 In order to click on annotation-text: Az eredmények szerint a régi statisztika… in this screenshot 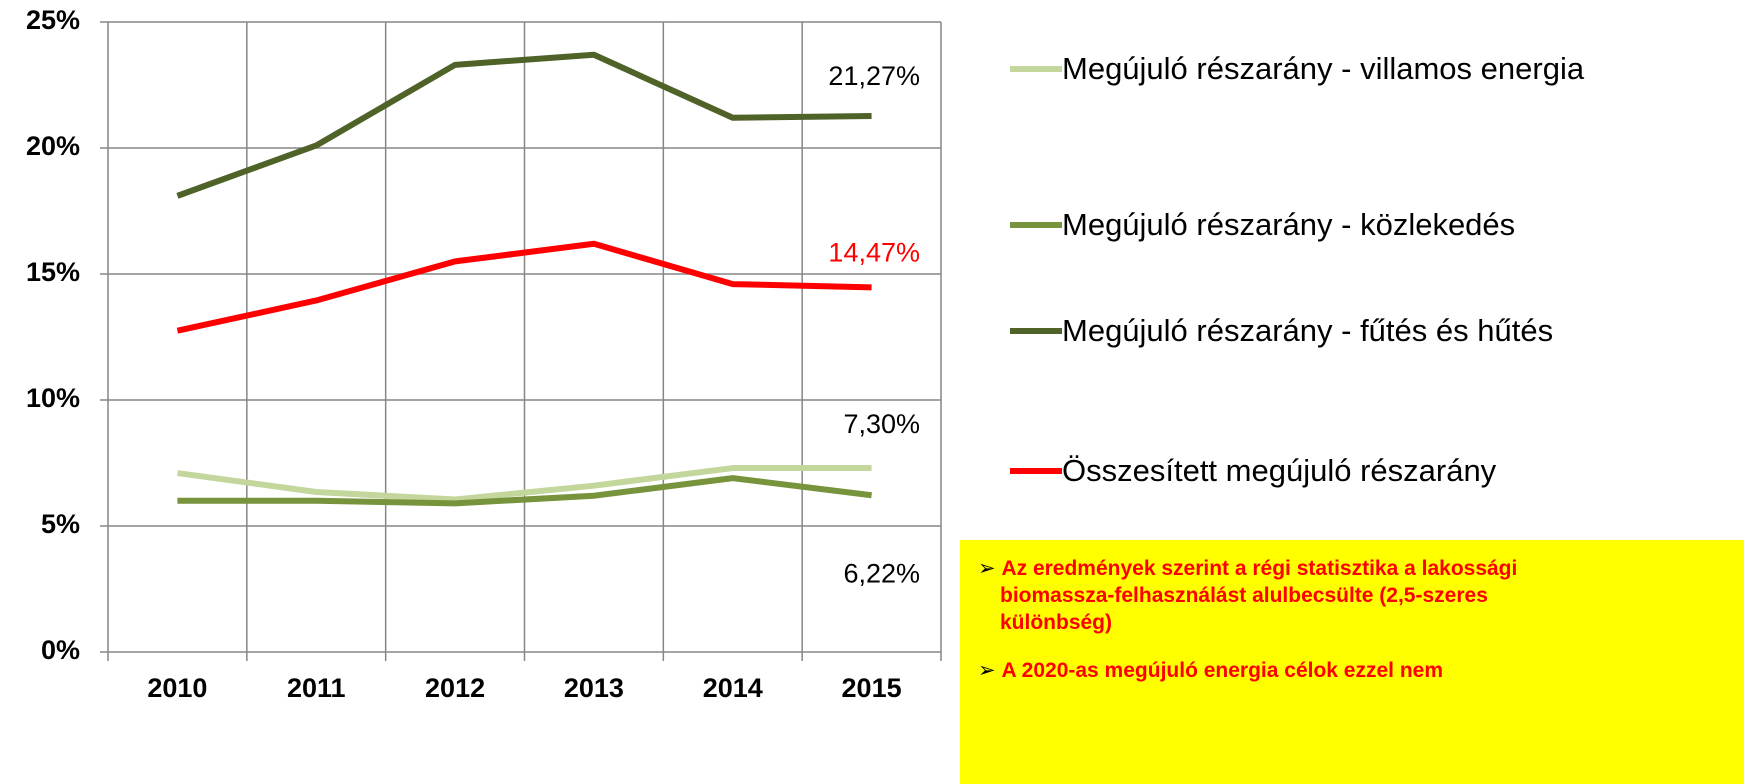, I will do `click(1259, 595)`.